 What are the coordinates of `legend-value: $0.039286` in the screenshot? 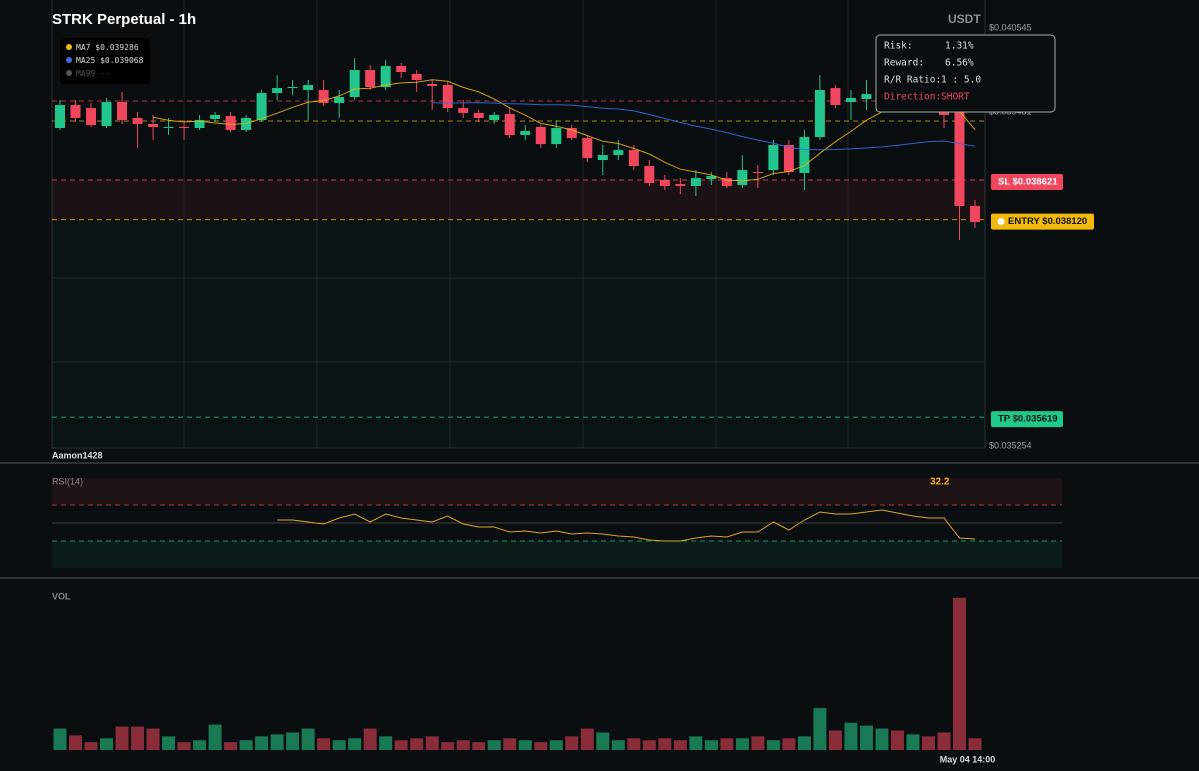 It's located at (117, 47).